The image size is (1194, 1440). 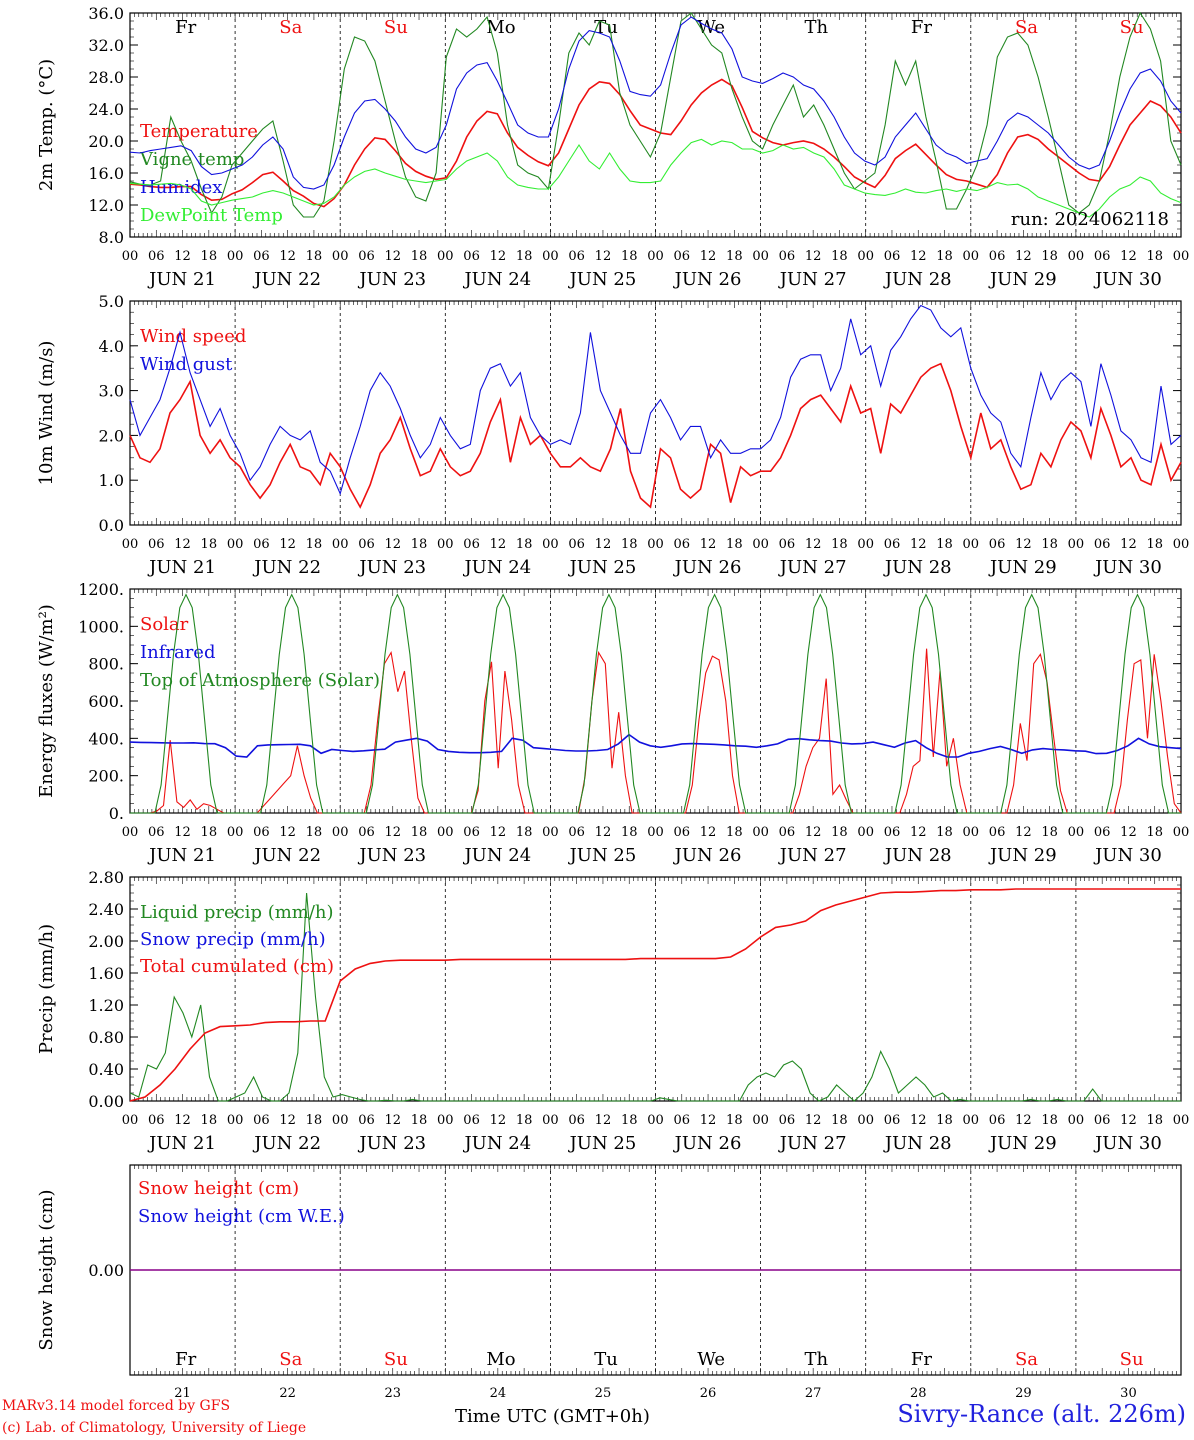 I want to click on legend-entry: Wind speed, so click(x=193, y=336).